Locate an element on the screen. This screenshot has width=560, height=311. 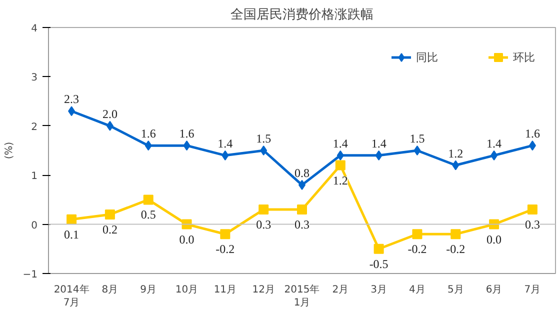
x-tick-label: 3月 is located at coordinates (379, 290).